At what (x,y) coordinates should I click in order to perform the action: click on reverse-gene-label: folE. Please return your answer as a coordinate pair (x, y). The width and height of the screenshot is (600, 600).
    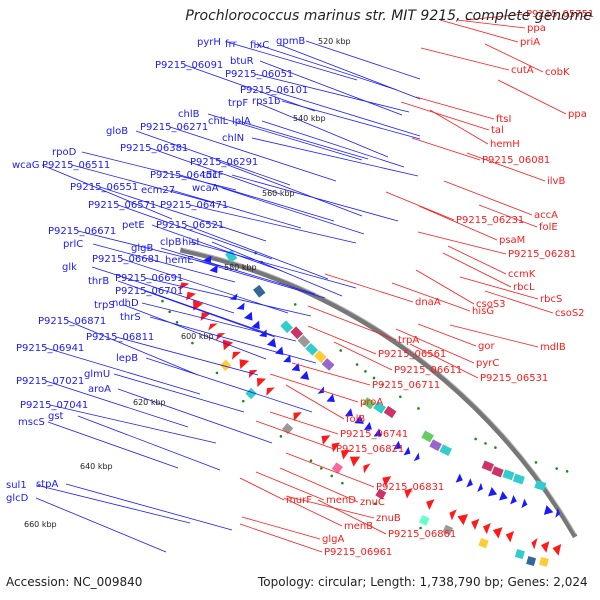
    Looking at the image, I should click on (548, 227).